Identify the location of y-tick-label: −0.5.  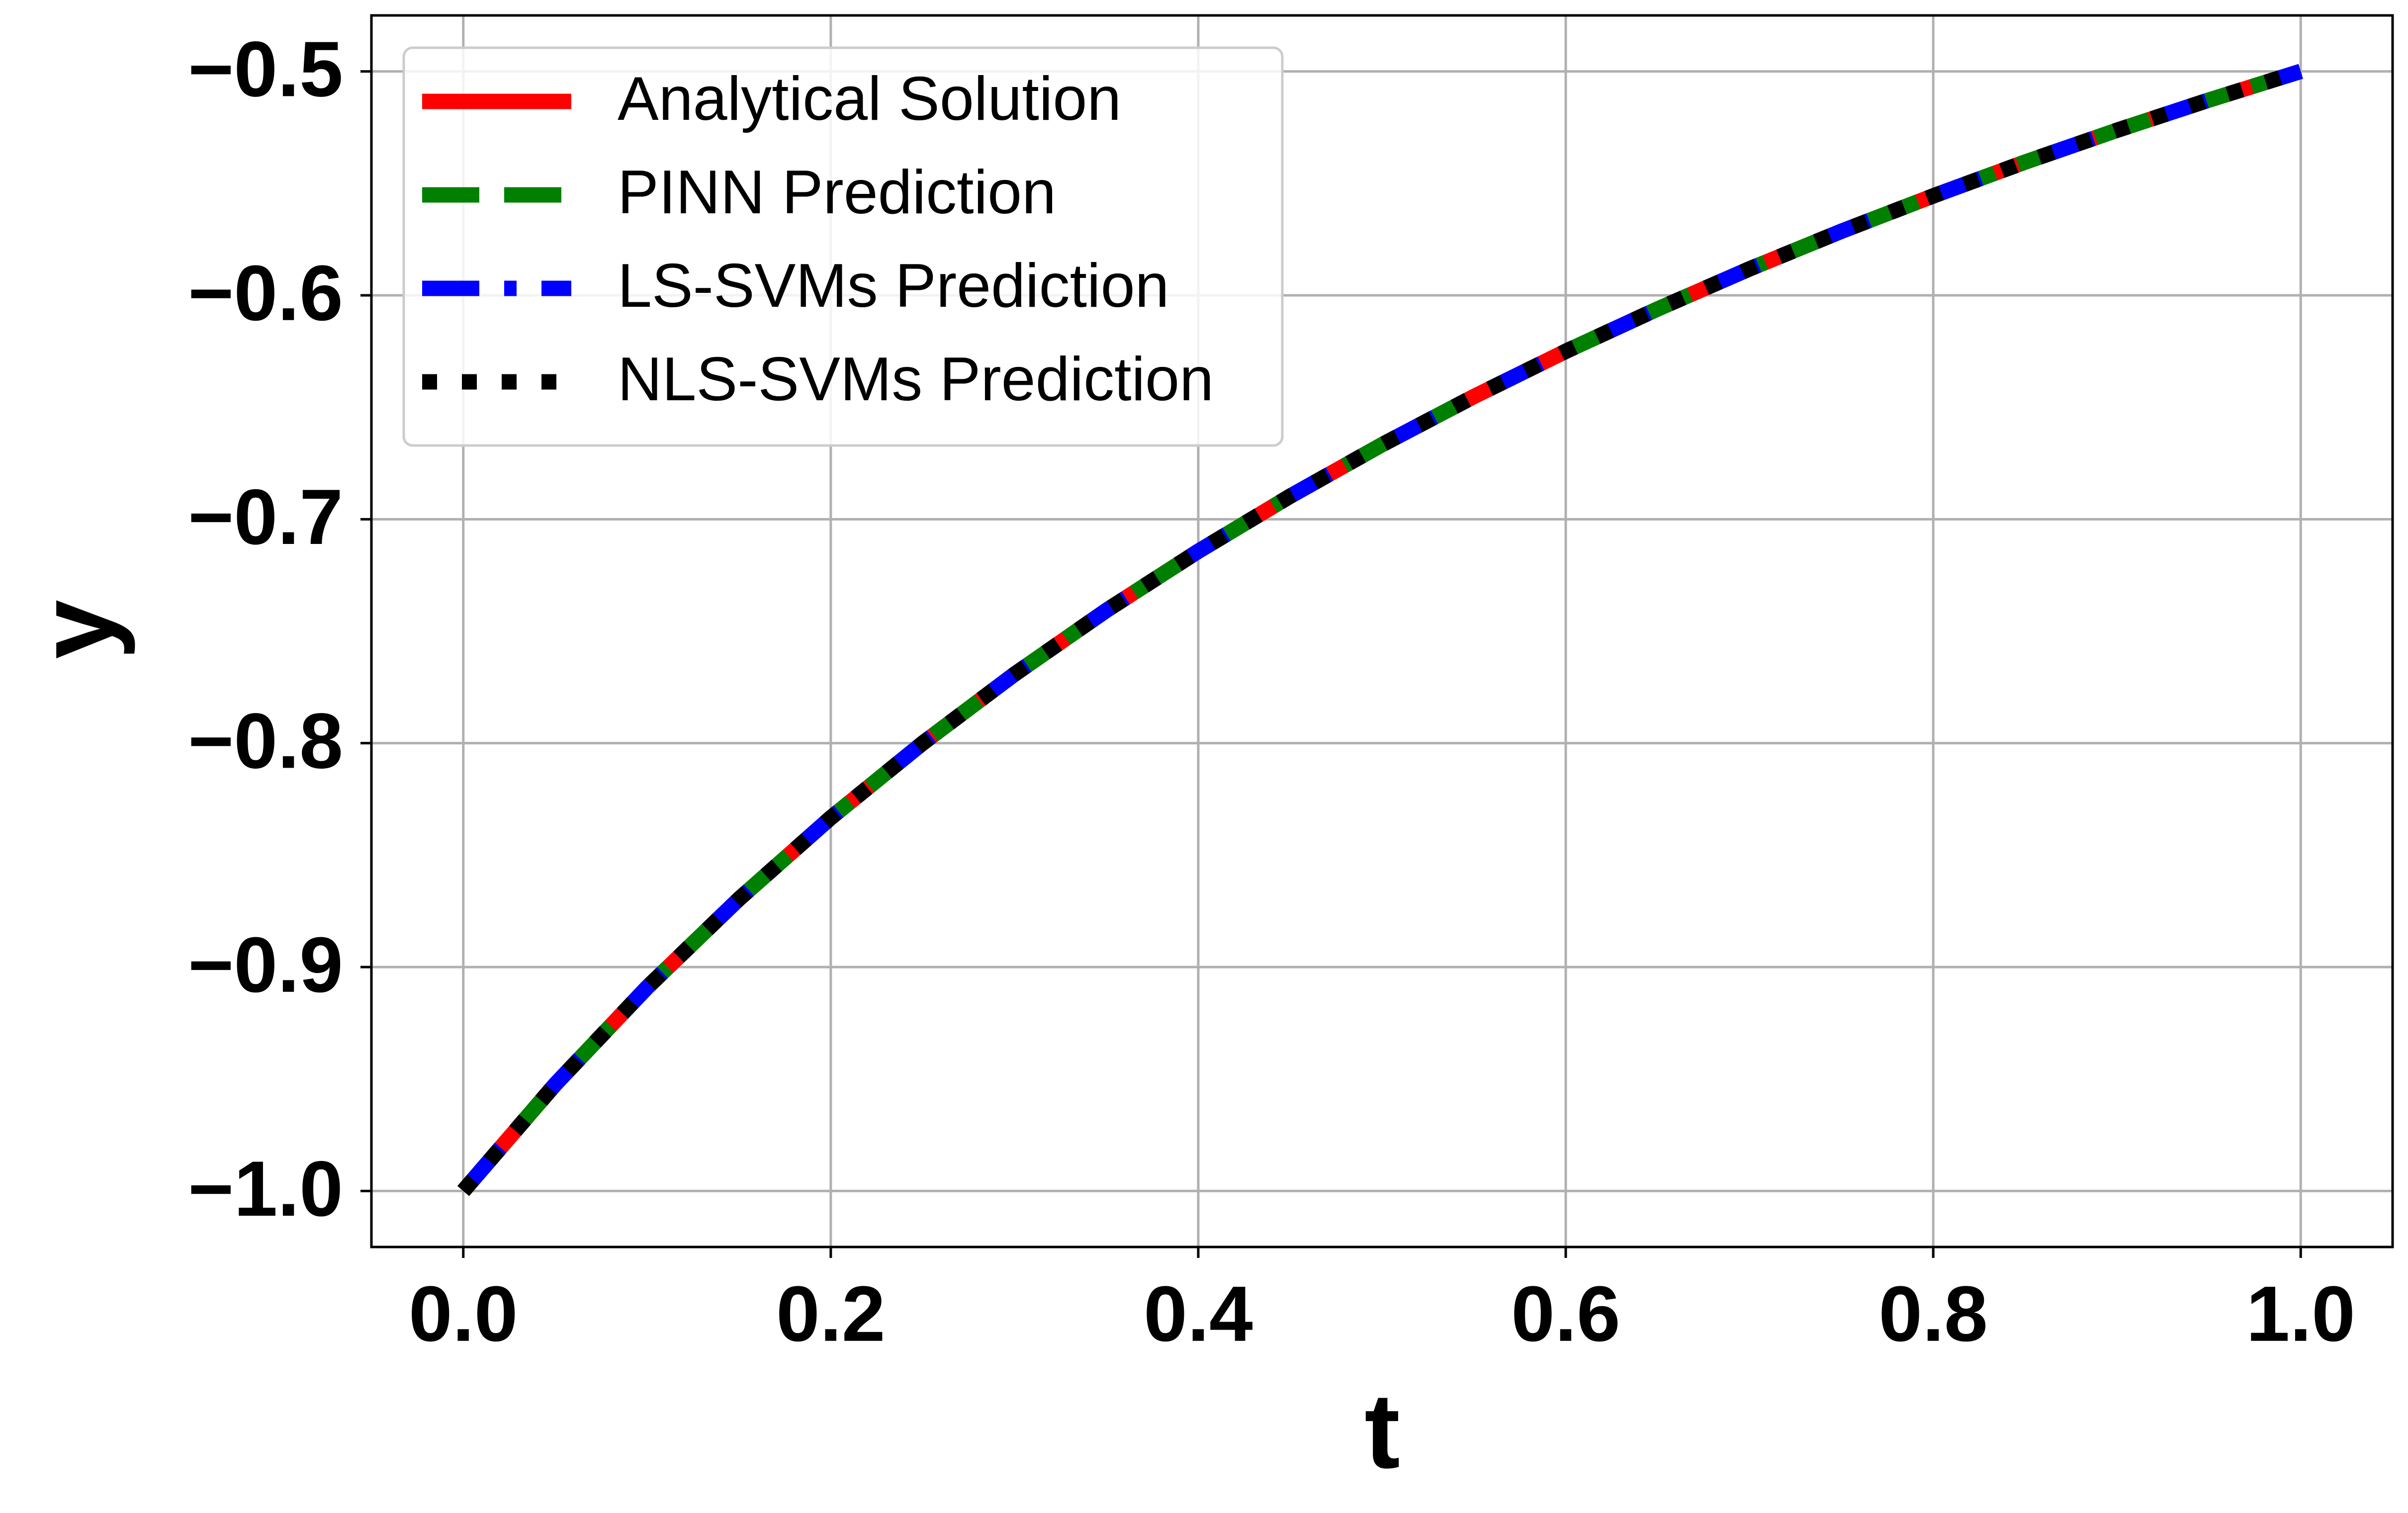
(266, 69).